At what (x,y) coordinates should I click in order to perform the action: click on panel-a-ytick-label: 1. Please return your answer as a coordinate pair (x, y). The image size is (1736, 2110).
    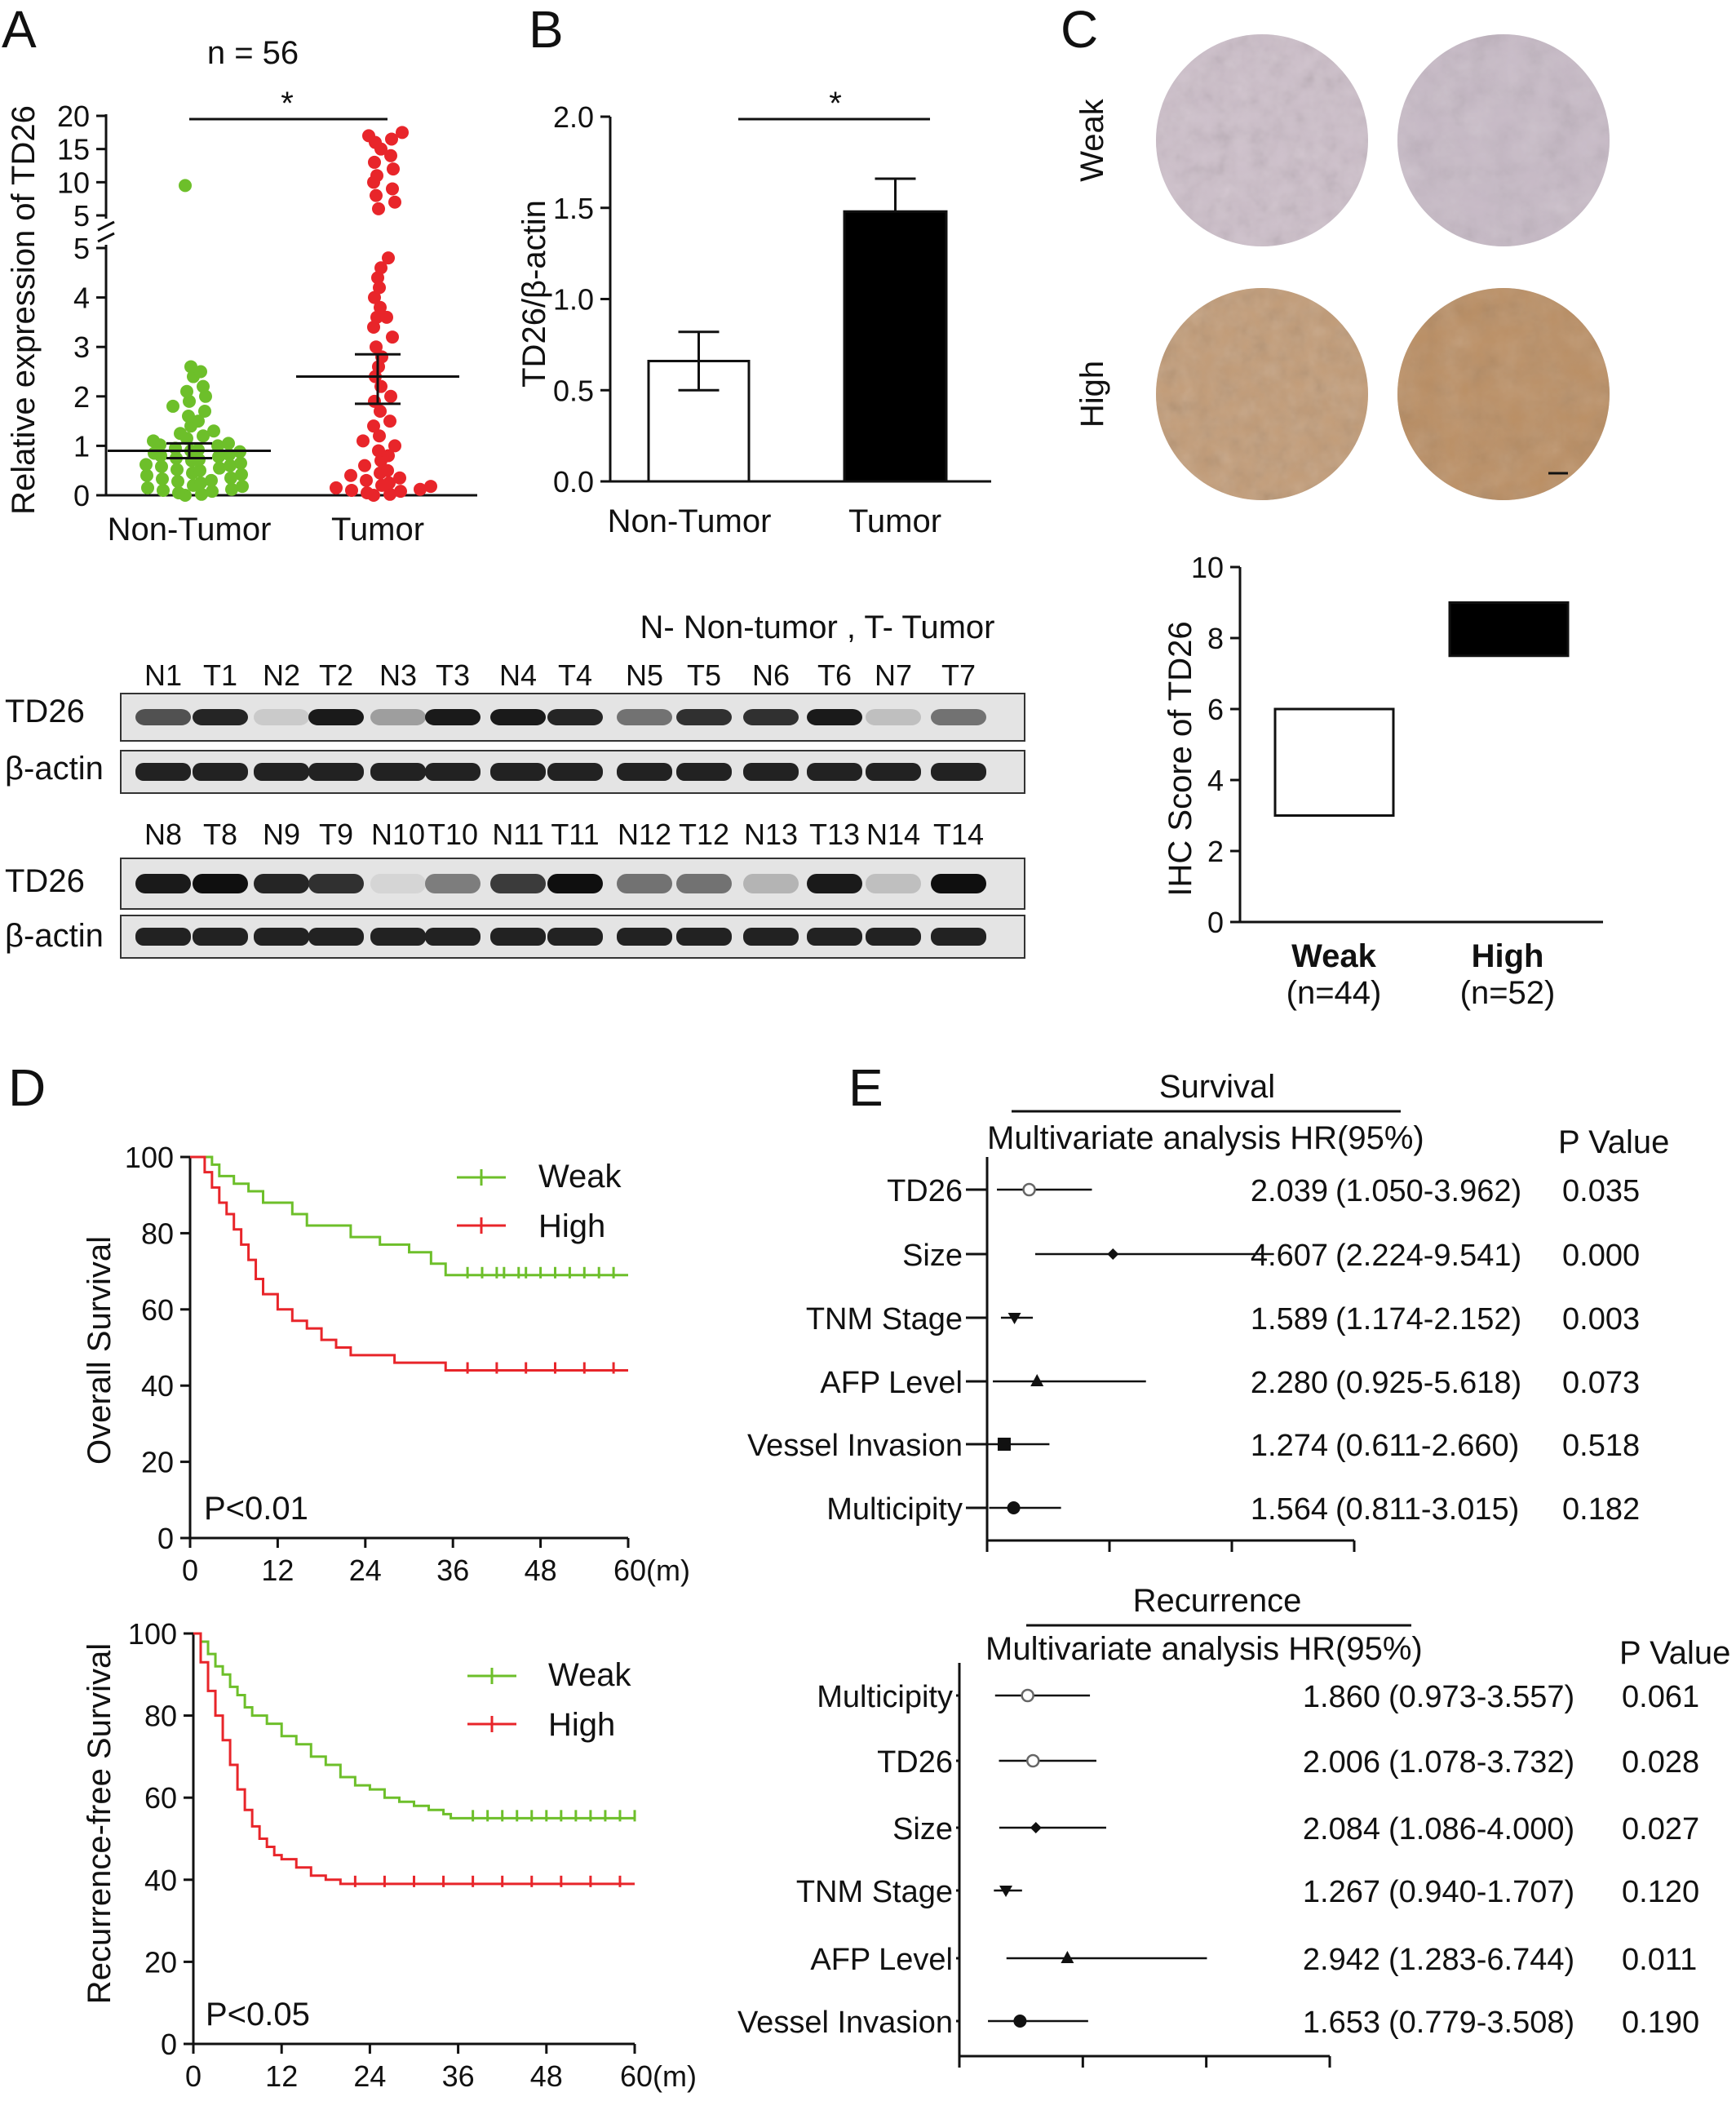
    Looking at the image, I should click on (81, 446).